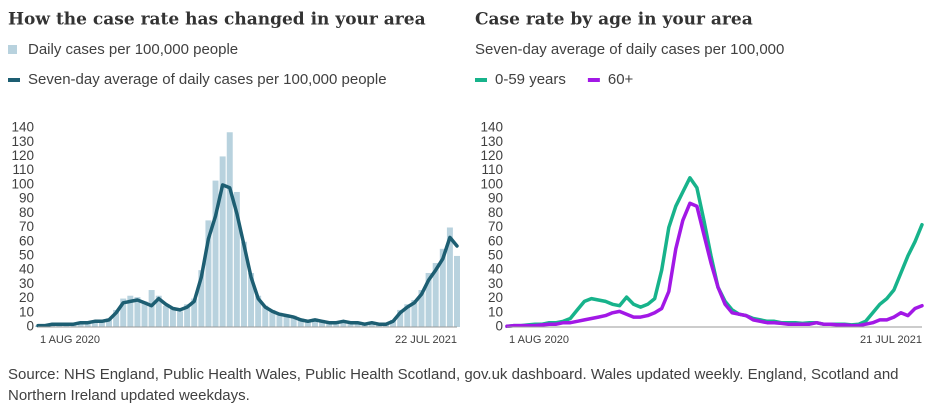 Image resolution: width=938 pixels, height=412 pixels. I want to click on legend-label: Daily cases per 100,000 people, so click(133, 49).